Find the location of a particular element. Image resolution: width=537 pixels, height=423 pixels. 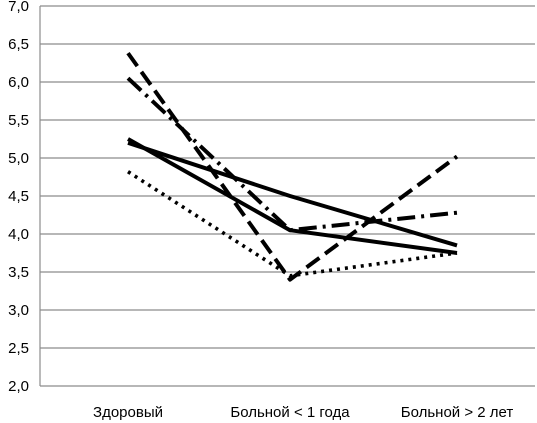

y-tick-label: 5,5 is located at coordinates (18, 120).